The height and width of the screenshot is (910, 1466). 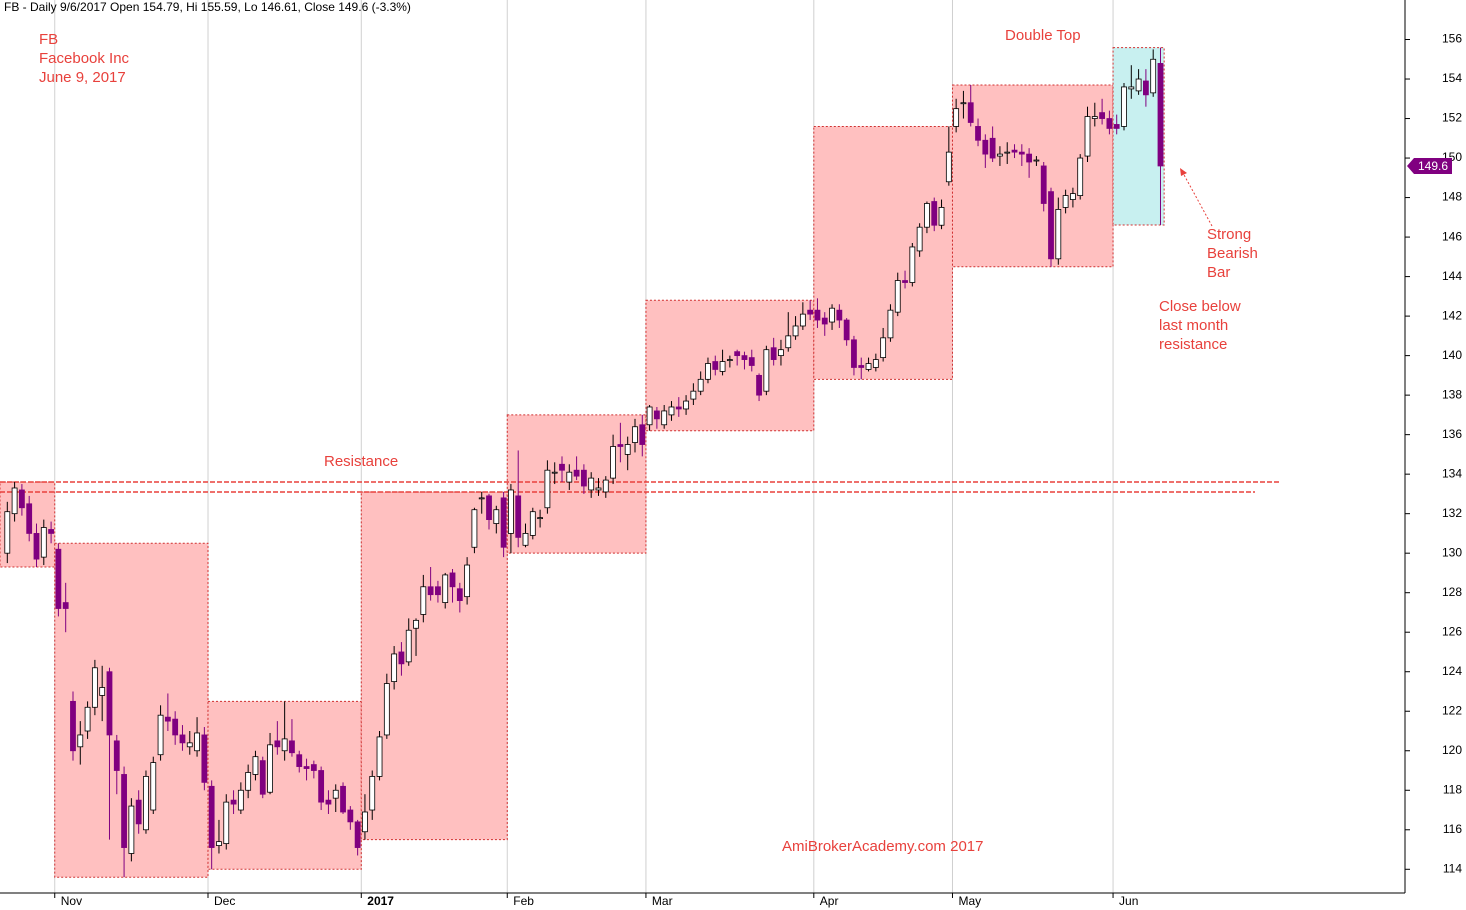 I want to click on y-tick-label: 132, so click(x=1452, y=513).